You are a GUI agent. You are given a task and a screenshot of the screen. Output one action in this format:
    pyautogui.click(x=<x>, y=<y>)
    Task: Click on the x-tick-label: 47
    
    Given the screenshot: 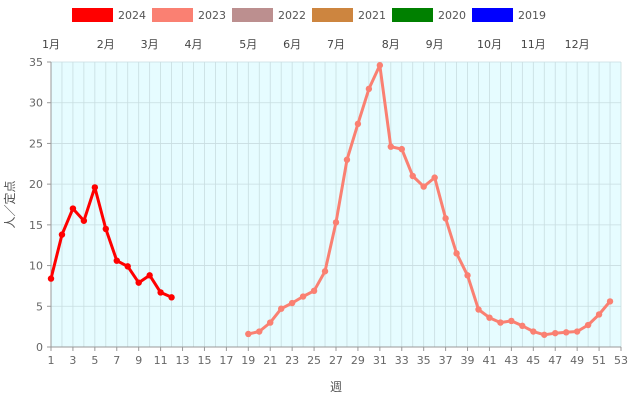 What is the action you would take?
    pyautogui.click(x=555, y=360)
    